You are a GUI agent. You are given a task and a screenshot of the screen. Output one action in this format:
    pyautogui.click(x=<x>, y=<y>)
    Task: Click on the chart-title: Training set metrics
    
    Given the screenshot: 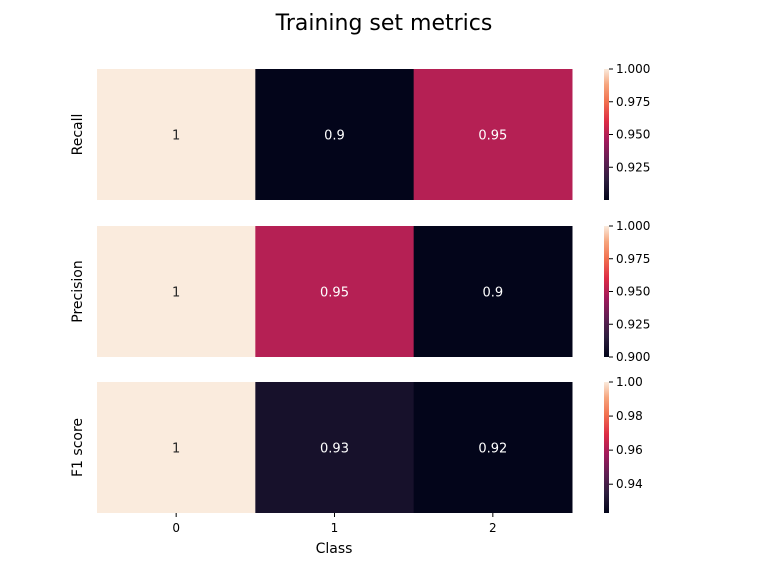 What is the action you would take?
    pyautogui.click(x=384, y=23)
    